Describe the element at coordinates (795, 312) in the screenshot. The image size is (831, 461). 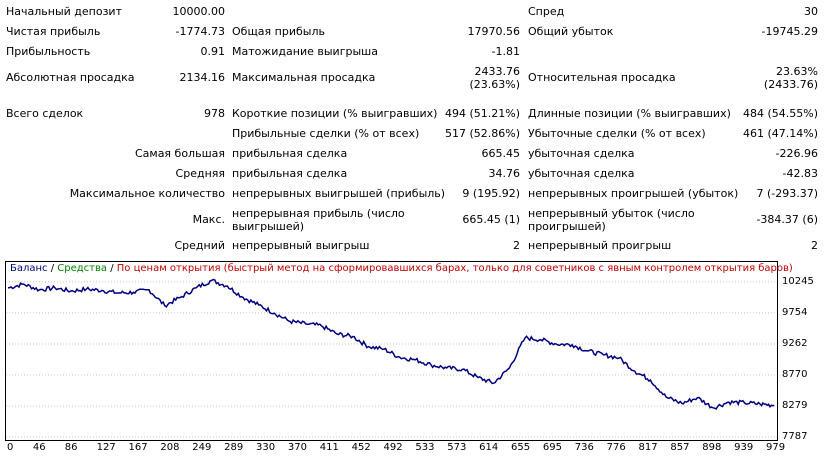
I see `y-tick-label: 9754` at that location.